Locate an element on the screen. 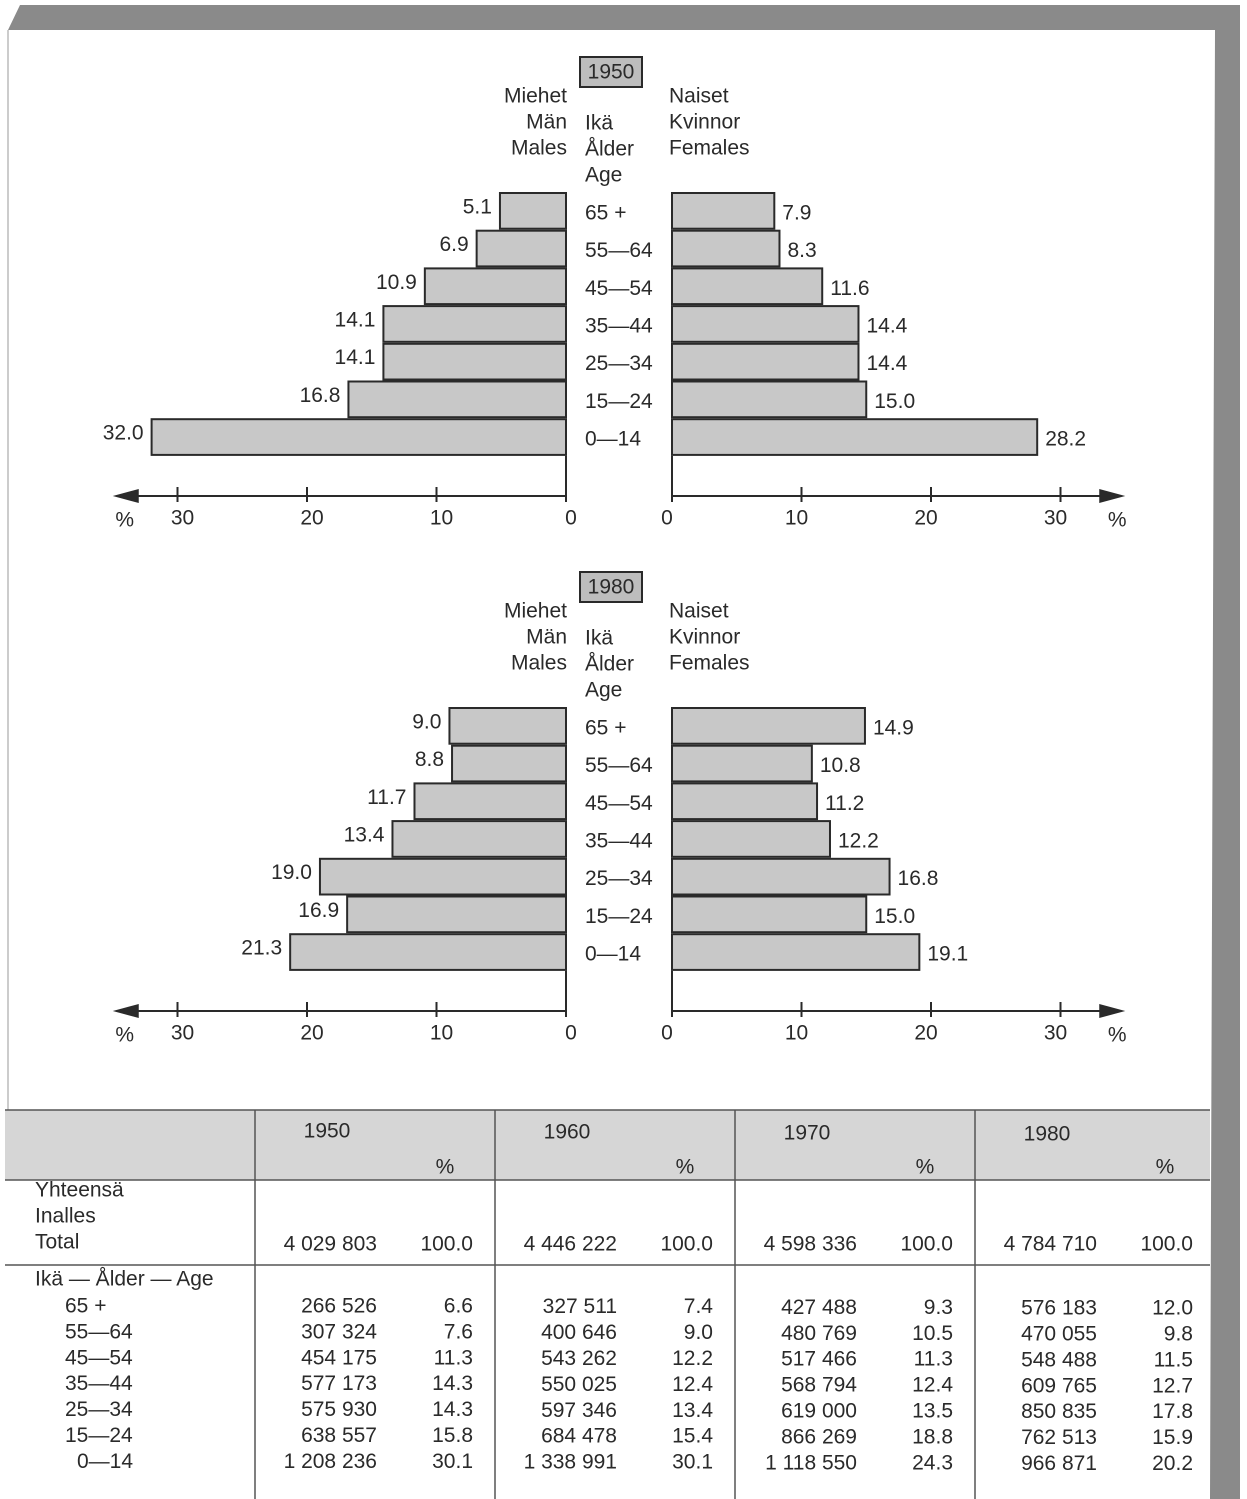 The image size is (1247, 1499). right-label: Females is located at coordinates (709, 148).